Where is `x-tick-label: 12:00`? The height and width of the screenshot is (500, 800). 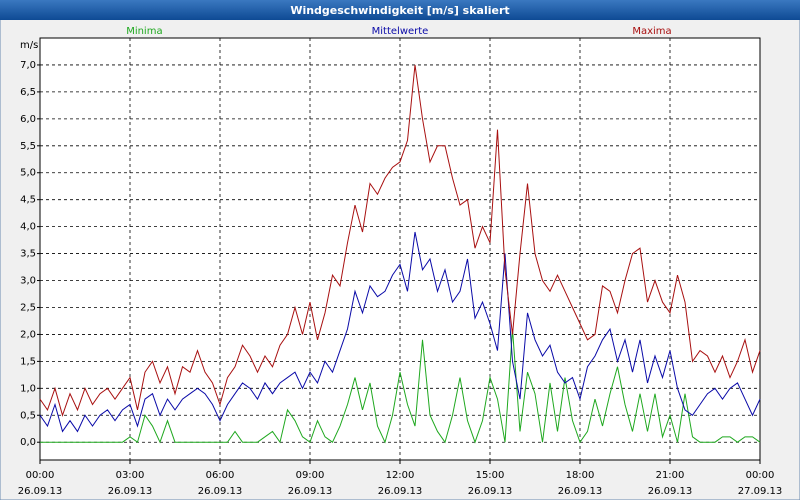 x-tick-label: 12:00 is located at coordinates (400, 475).